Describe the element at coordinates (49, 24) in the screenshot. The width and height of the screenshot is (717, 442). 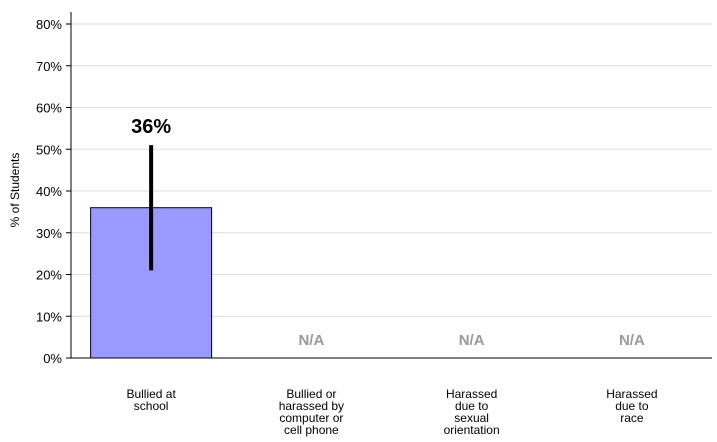
I see `y-tick-label: 80%` at that location.